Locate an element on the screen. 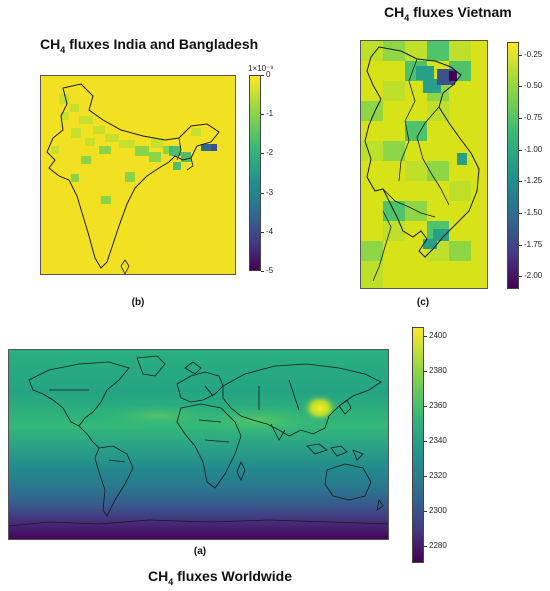 This screenshot has height=591, width=550. panel-c-map is located at coordinates (424, 164).